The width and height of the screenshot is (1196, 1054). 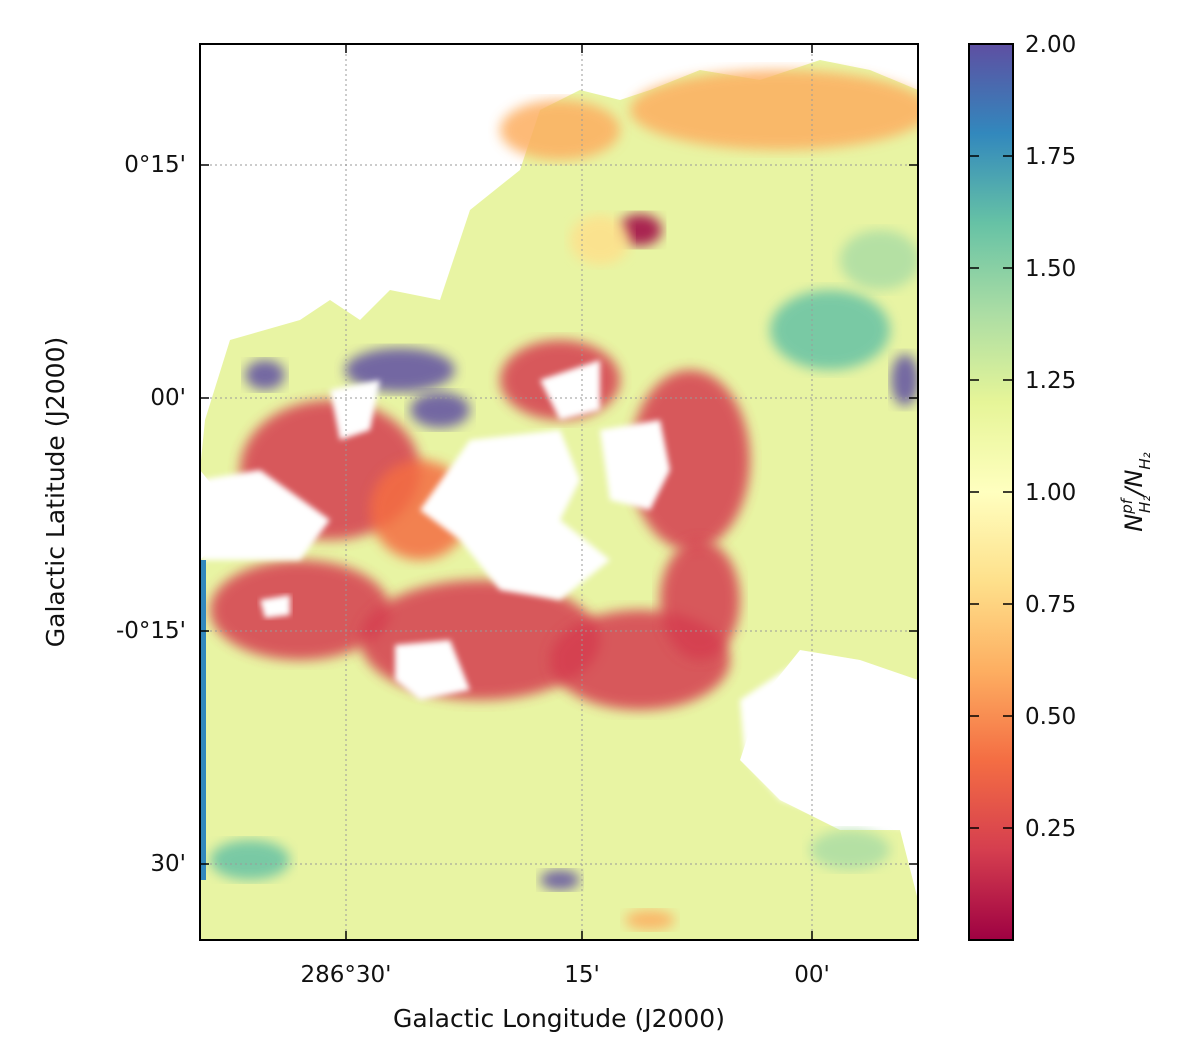 I want to click on colorbar: 0.25 0.50 0.75 1.00 1.25 1.50 1.75 2.00, so click(x=1022, y=486).